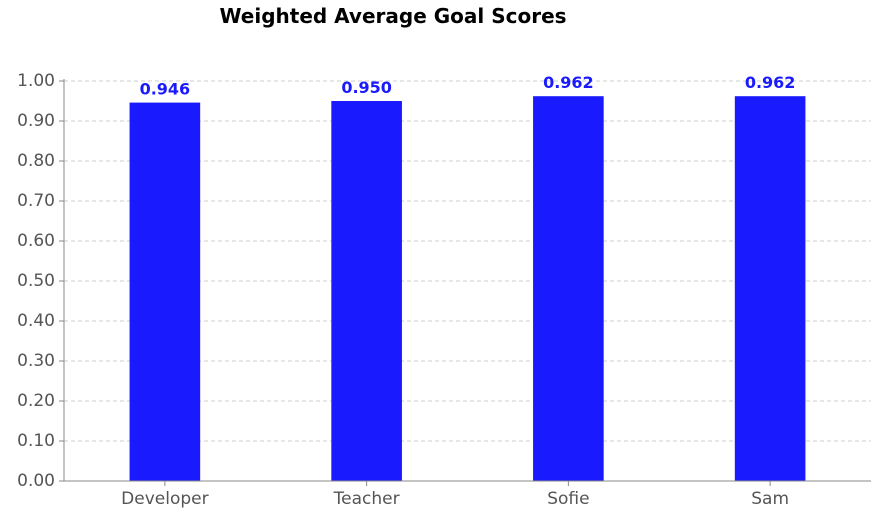 The height and width of the screenshot is (523, 873). What do you see at coordinates (36, 441) in the screenshot?
I see `y-tick-label: 0.10` at bounding box center [36, 441].